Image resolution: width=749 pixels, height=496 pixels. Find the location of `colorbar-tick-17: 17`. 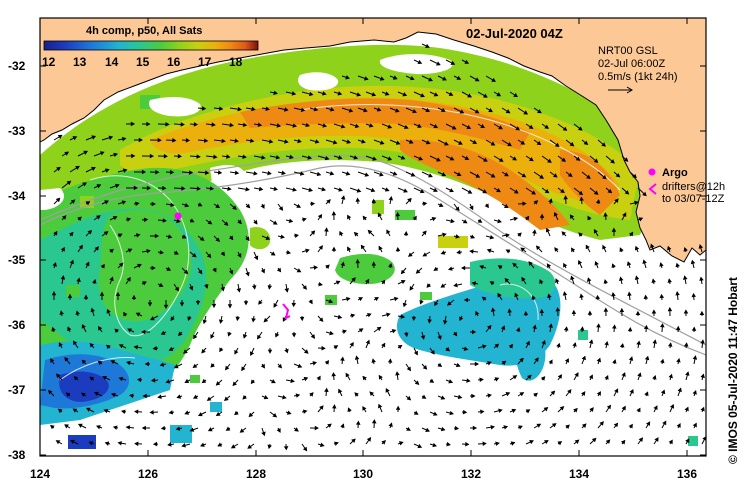

colorbar-tick-17: 17 is located at coordinates (205, 62).